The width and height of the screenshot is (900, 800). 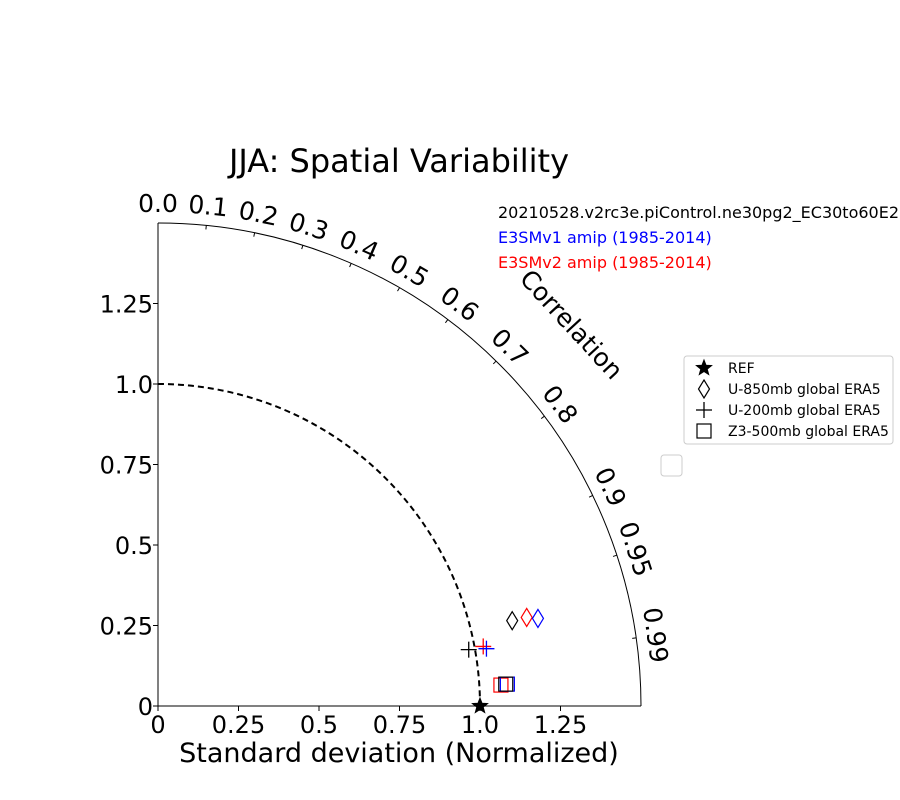 I want to click on points-layer, so click(x=502, y=660).